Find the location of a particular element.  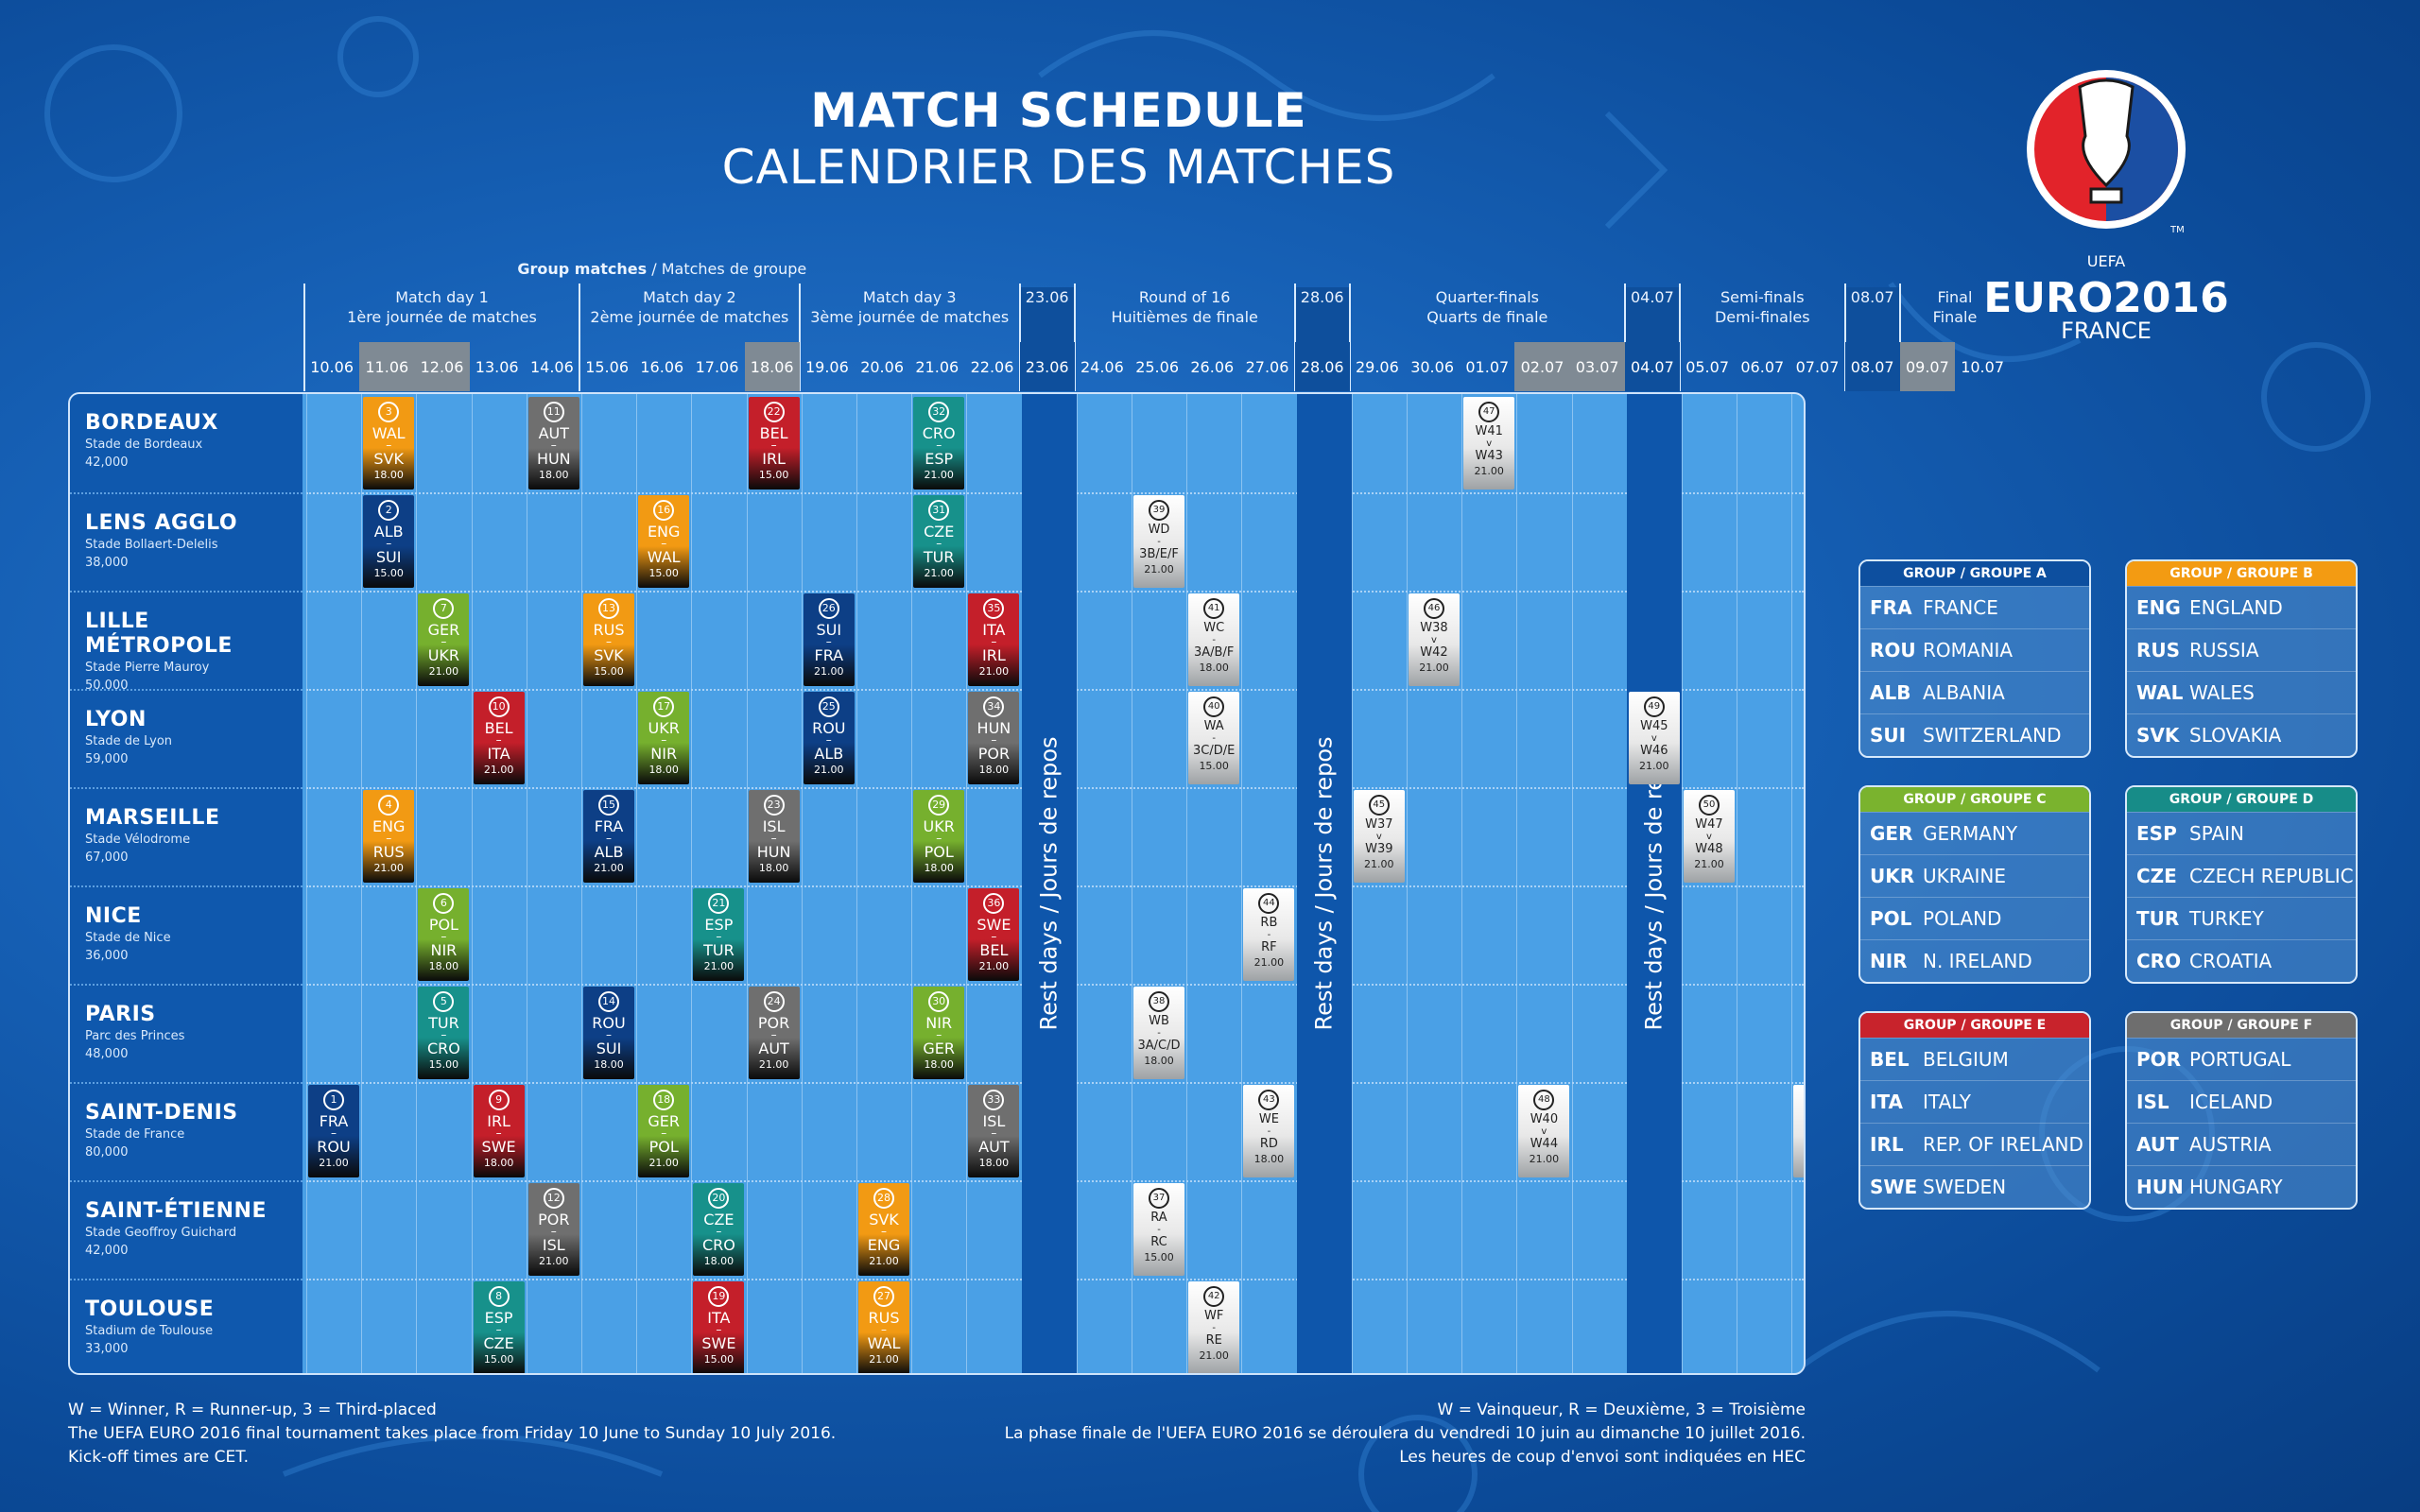

group-team-row: SVK SLOVAKIA is located at coordinates (2241, 734).